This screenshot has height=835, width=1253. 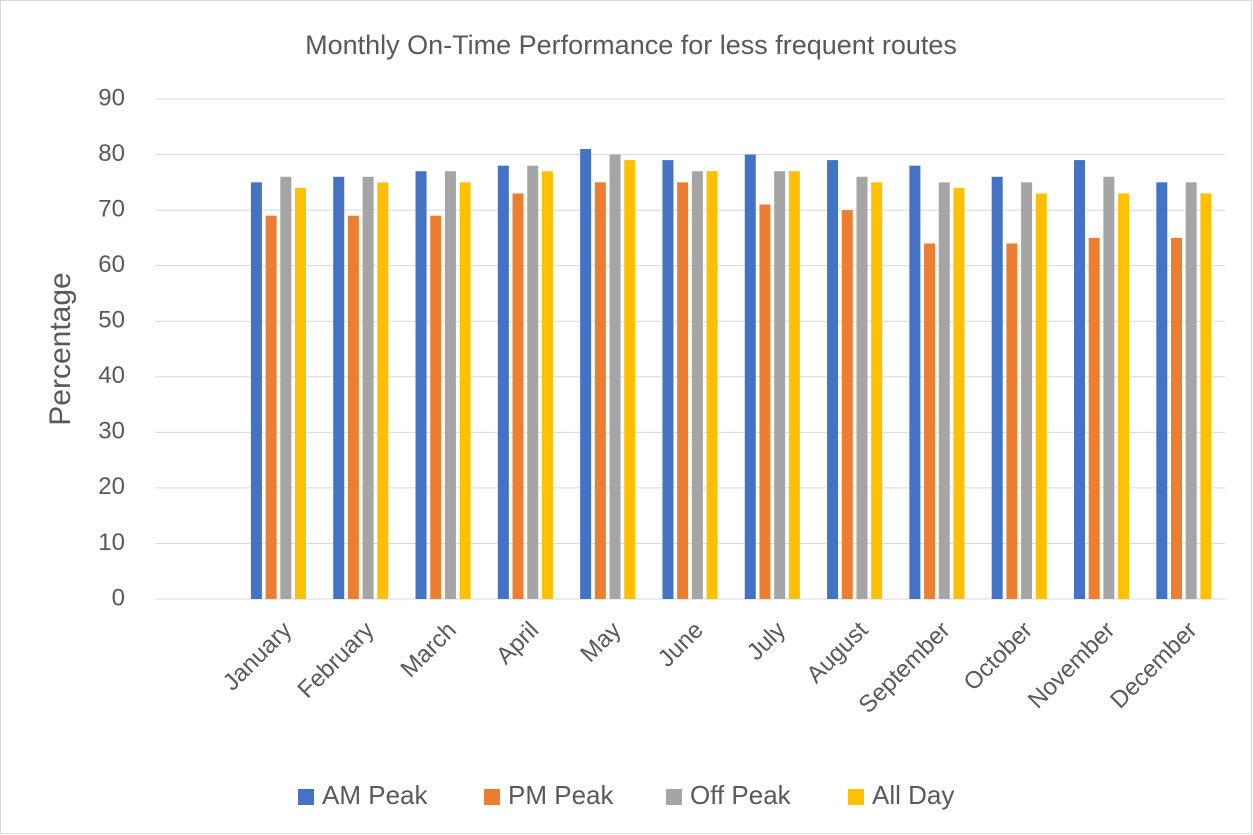 I want to click on legend-label: PM Peak, so click(x=561, y=795).